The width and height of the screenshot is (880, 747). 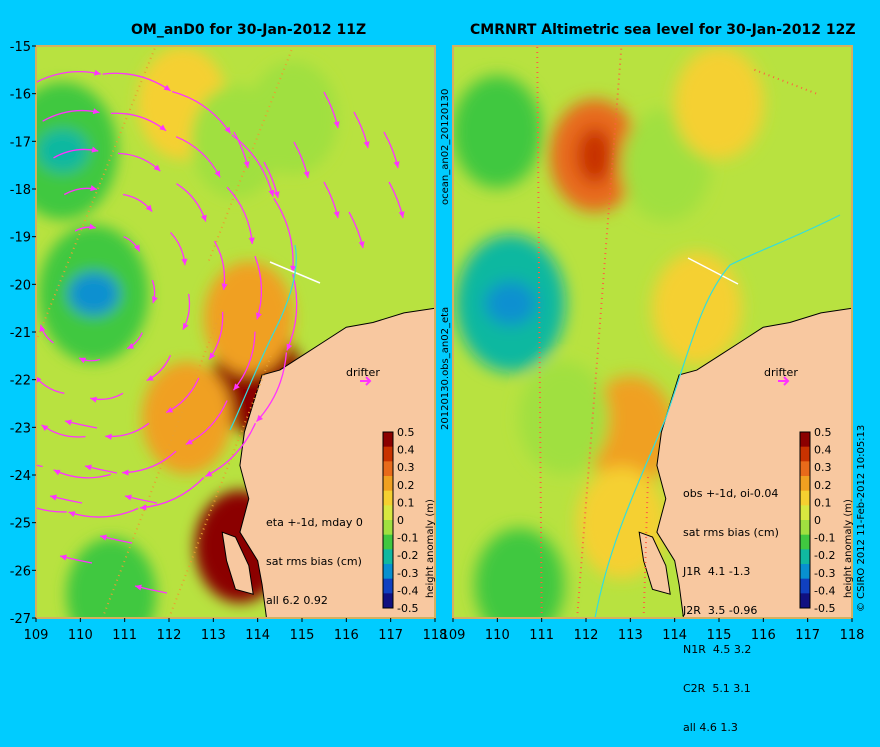 I want to click on right-drifter-label: drifter, so click(x=781, y=372).